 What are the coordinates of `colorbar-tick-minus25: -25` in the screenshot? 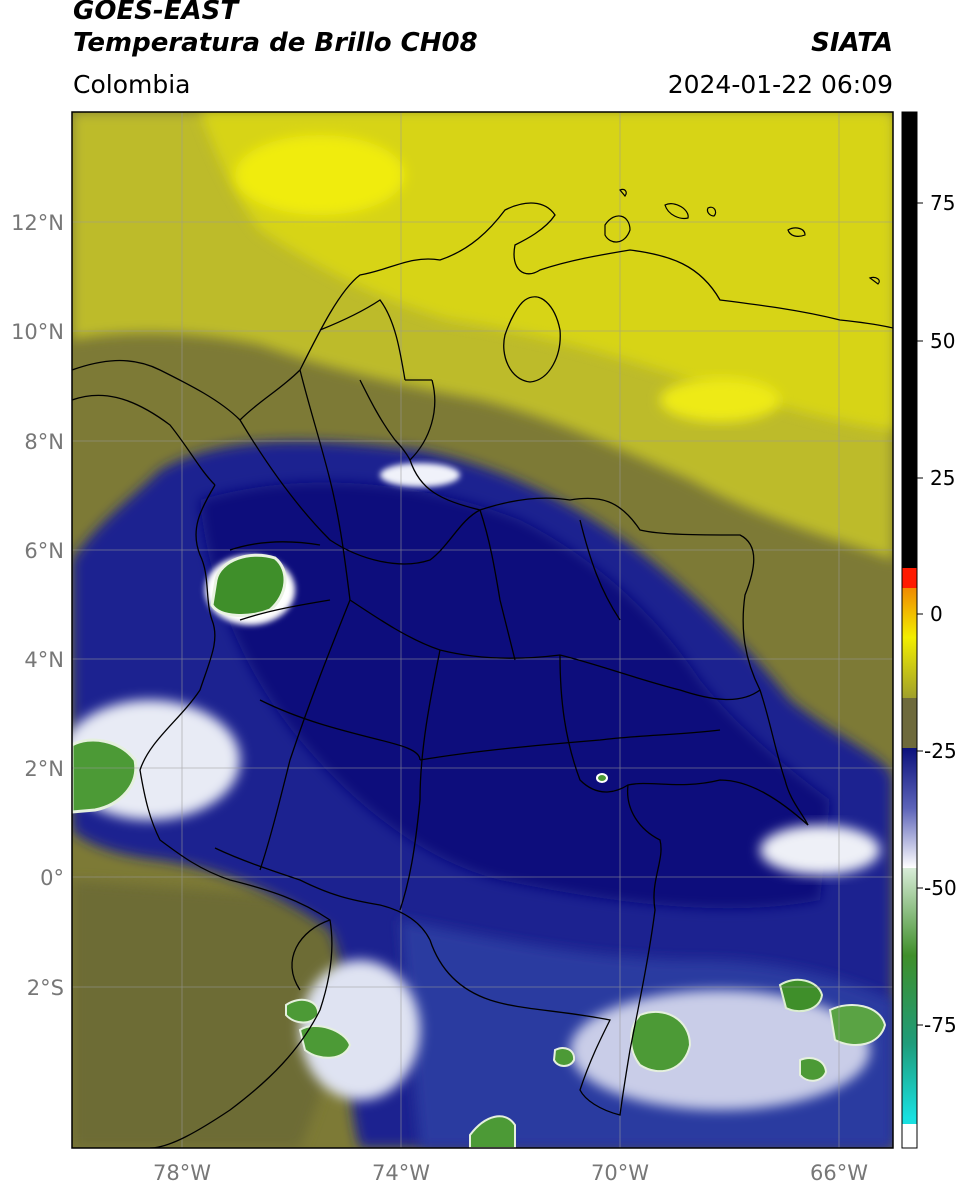 It's located at (940, 751).